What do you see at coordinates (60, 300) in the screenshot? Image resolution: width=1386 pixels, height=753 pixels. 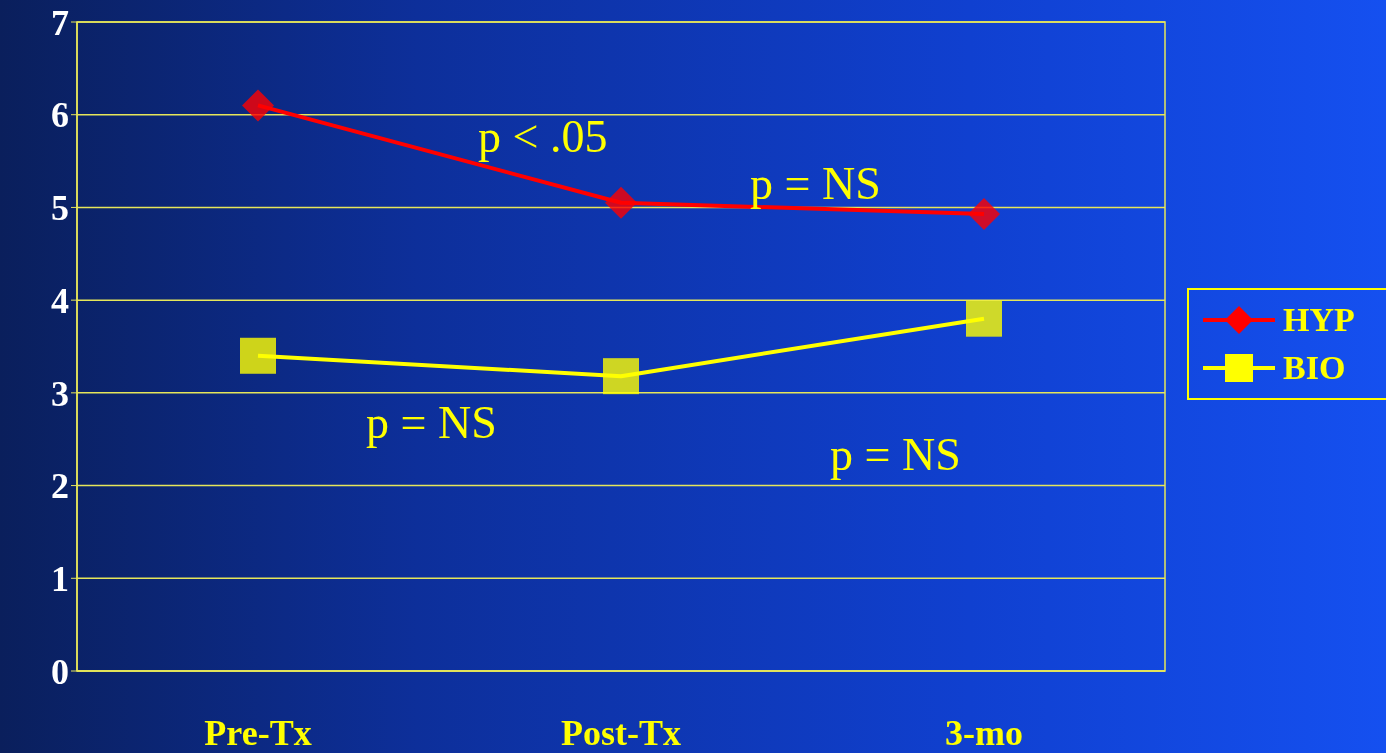 I see `y-tick-label: 4` at bounding box center [60, 300].